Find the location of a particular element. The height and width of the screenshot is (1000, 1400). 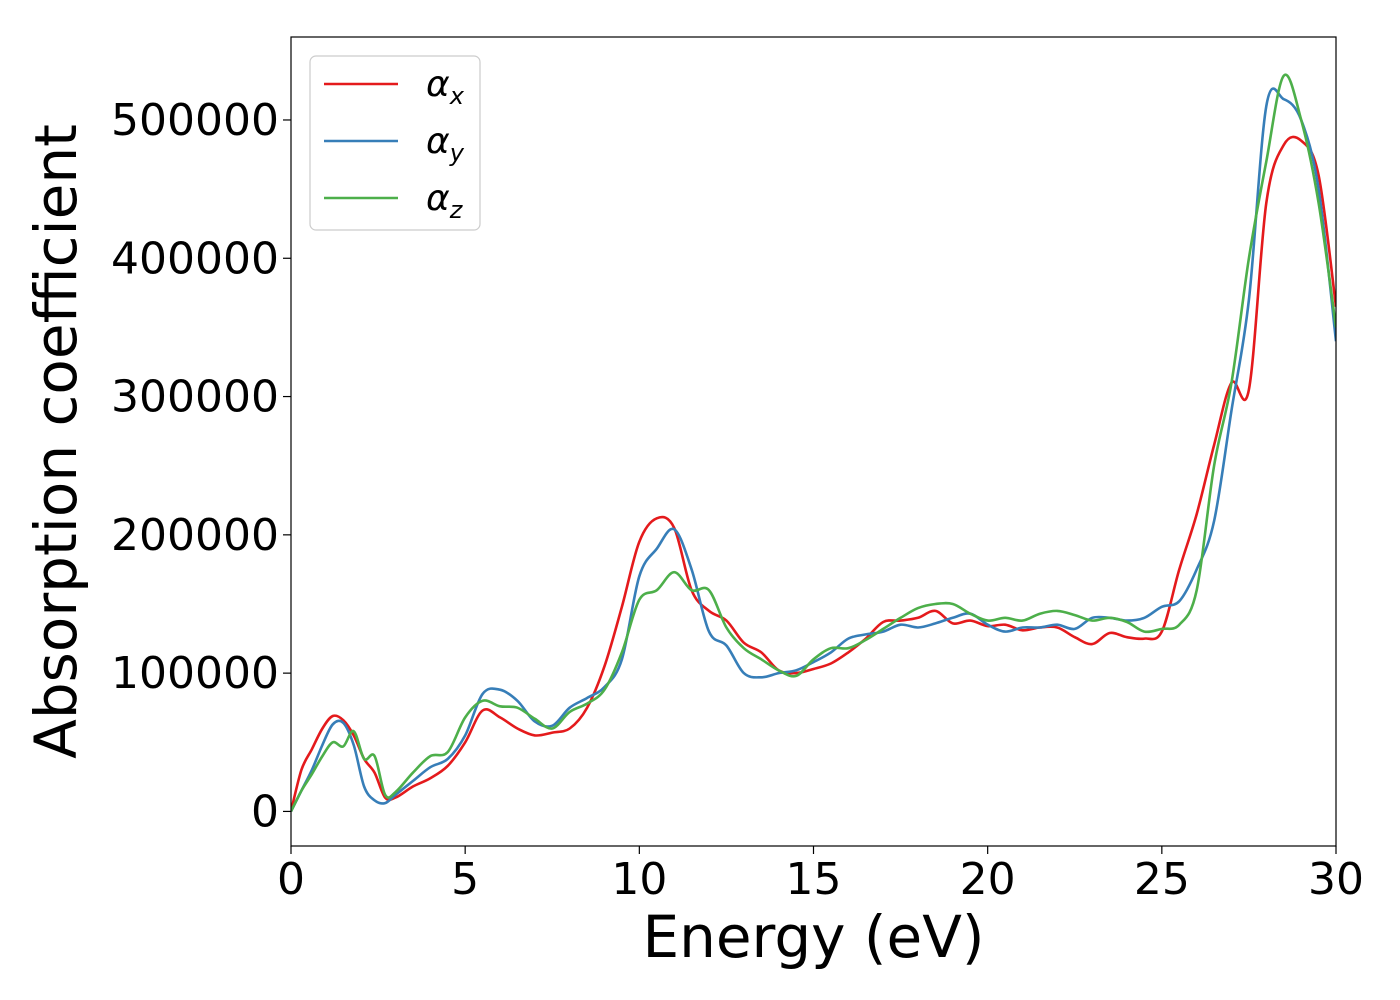

legend-entry-y: αy is located at coordinates (445, 144).